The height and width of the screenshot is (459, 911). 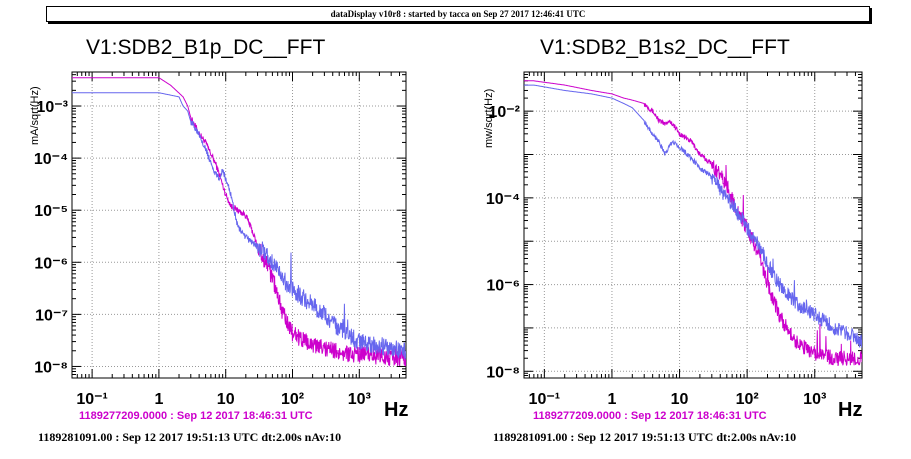 What do you see at coordinates (52, 107) in the screenshot?
I see `y-tick-label: 10⁻³` at bounding box center [52, 107].